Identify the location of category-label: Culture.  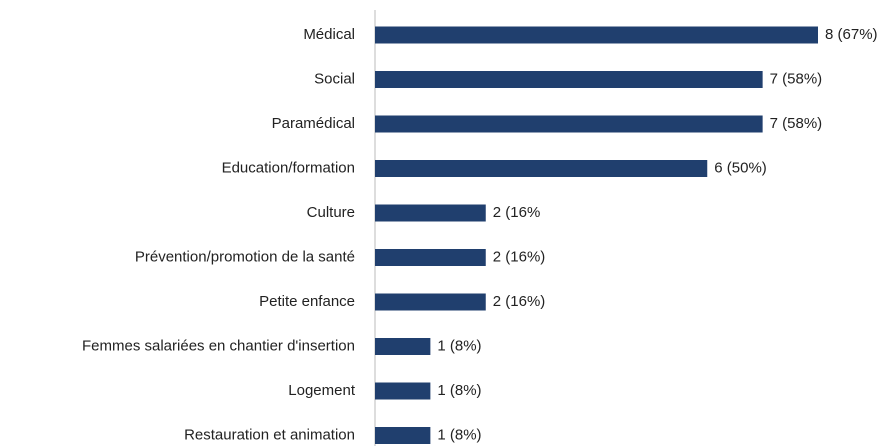
(331, 212).